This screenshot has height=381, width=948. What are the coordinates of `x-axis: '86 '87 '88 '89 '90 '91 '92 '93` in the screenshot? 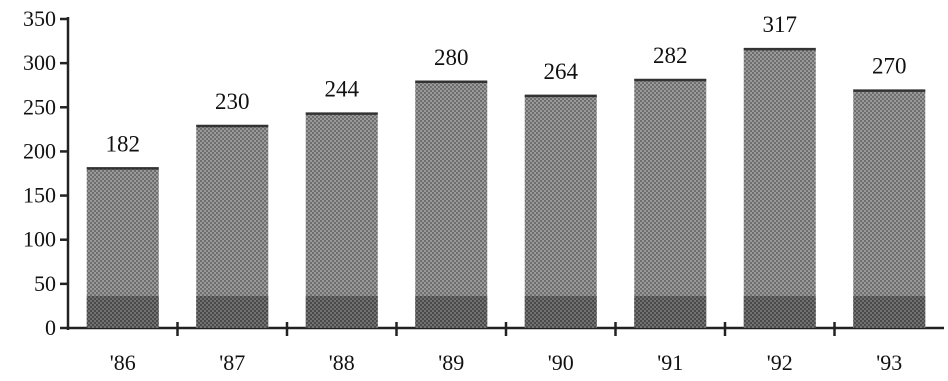 It's located at (506, 348).